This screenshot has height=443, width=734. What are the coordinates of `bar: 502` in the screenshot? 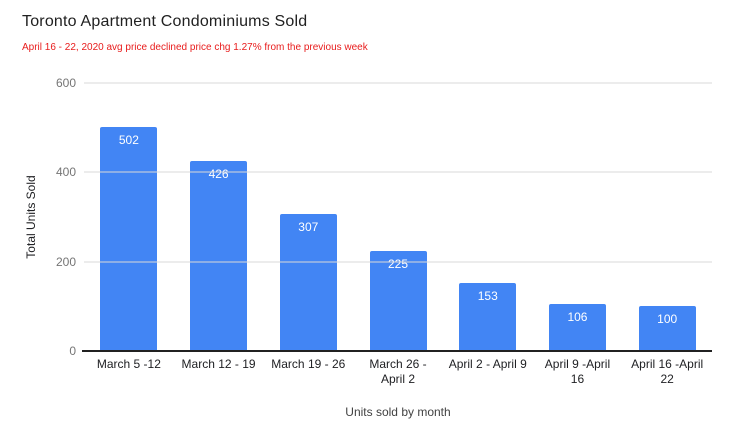 It's located at (129, 238).